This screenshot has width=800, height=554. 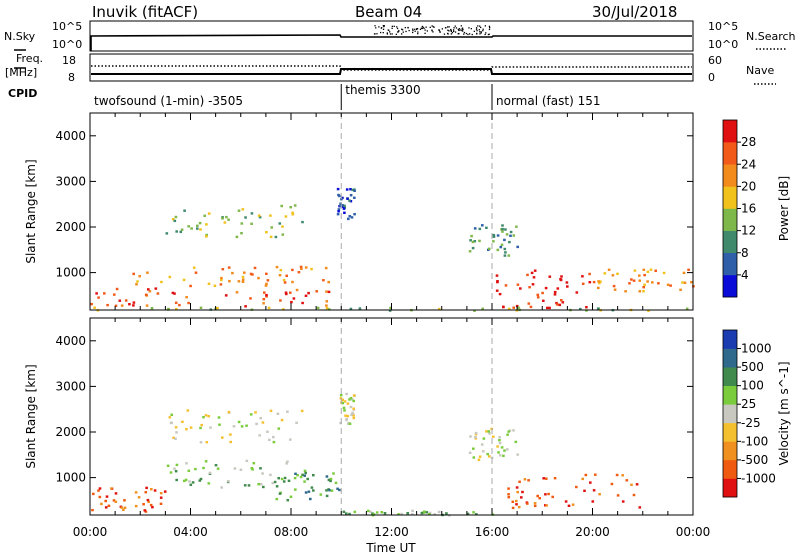 What do you see at coordinates (754, 441) in the screenshot?
I see `colorbar-tick-label: -100` at bounding box center [754, 441].